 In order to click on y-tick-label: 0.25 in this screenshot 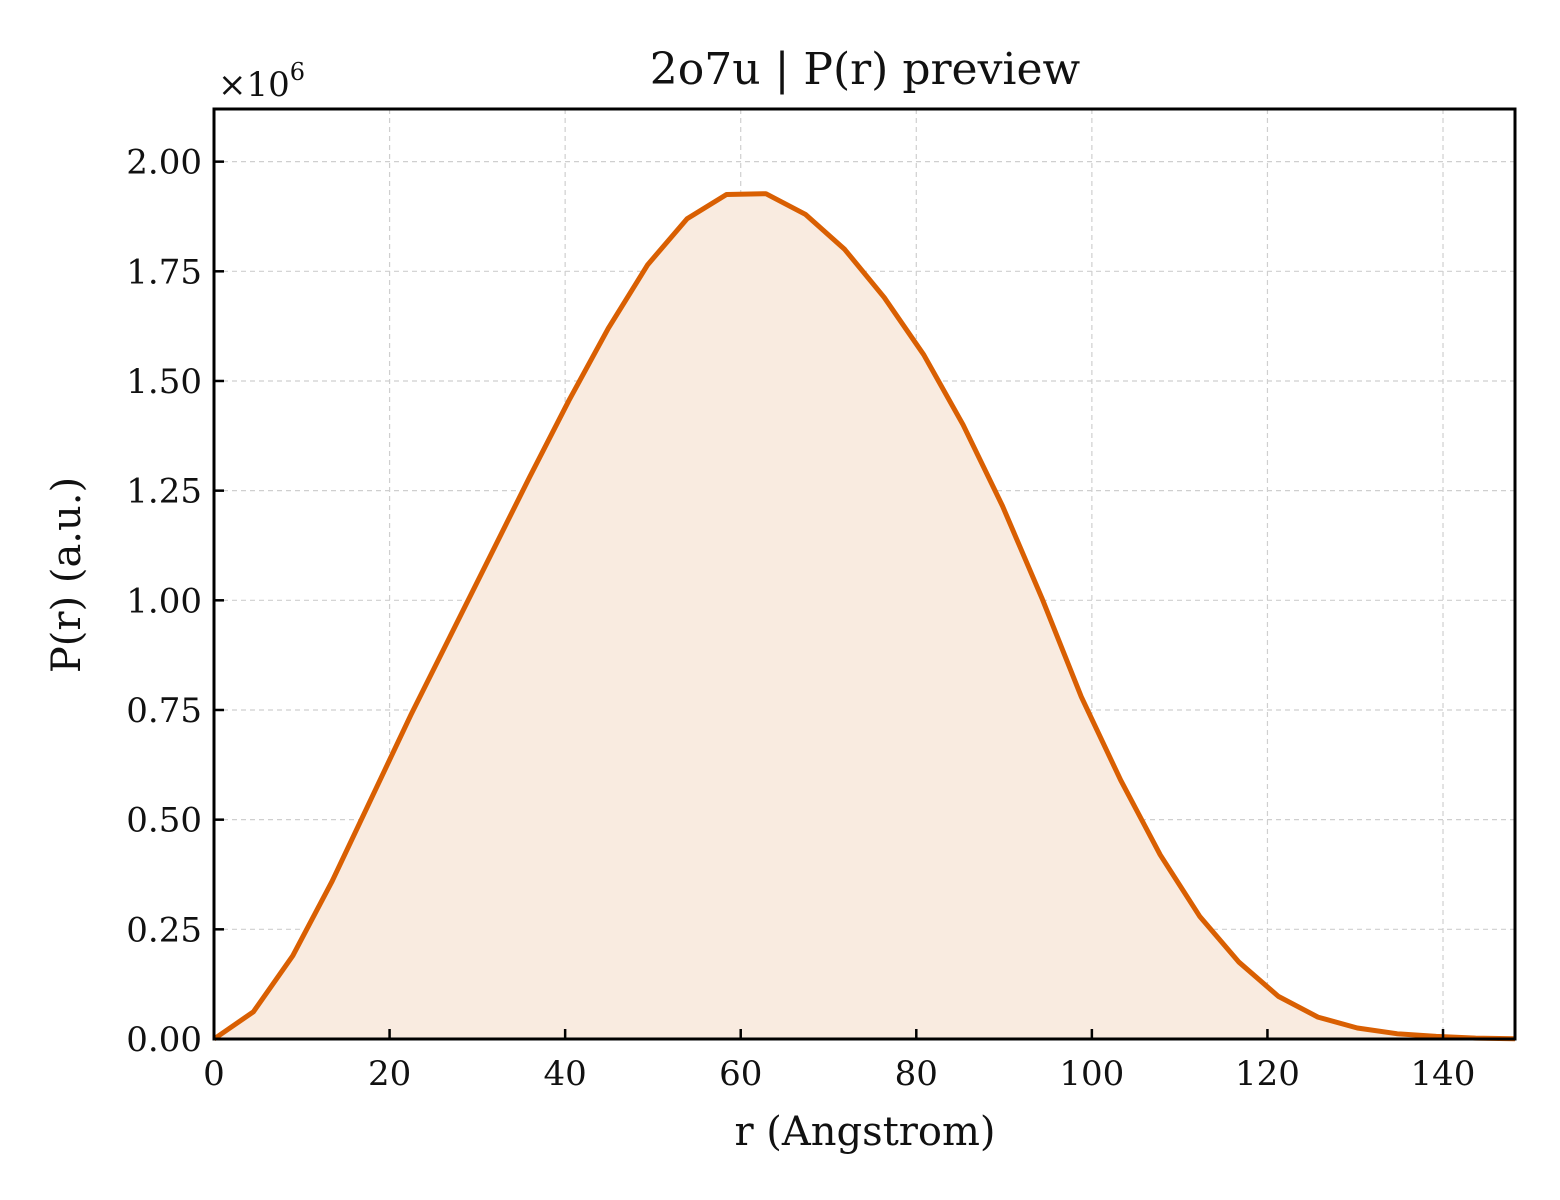, I will do `click(164, 930)`.